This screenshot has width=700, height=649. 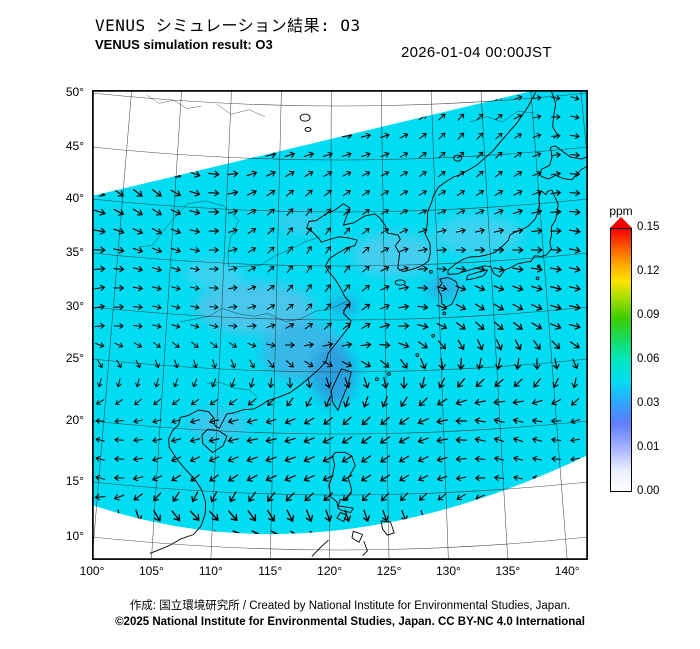 I want to click on x-tick-label: 105°, so click(x=151, y=571).